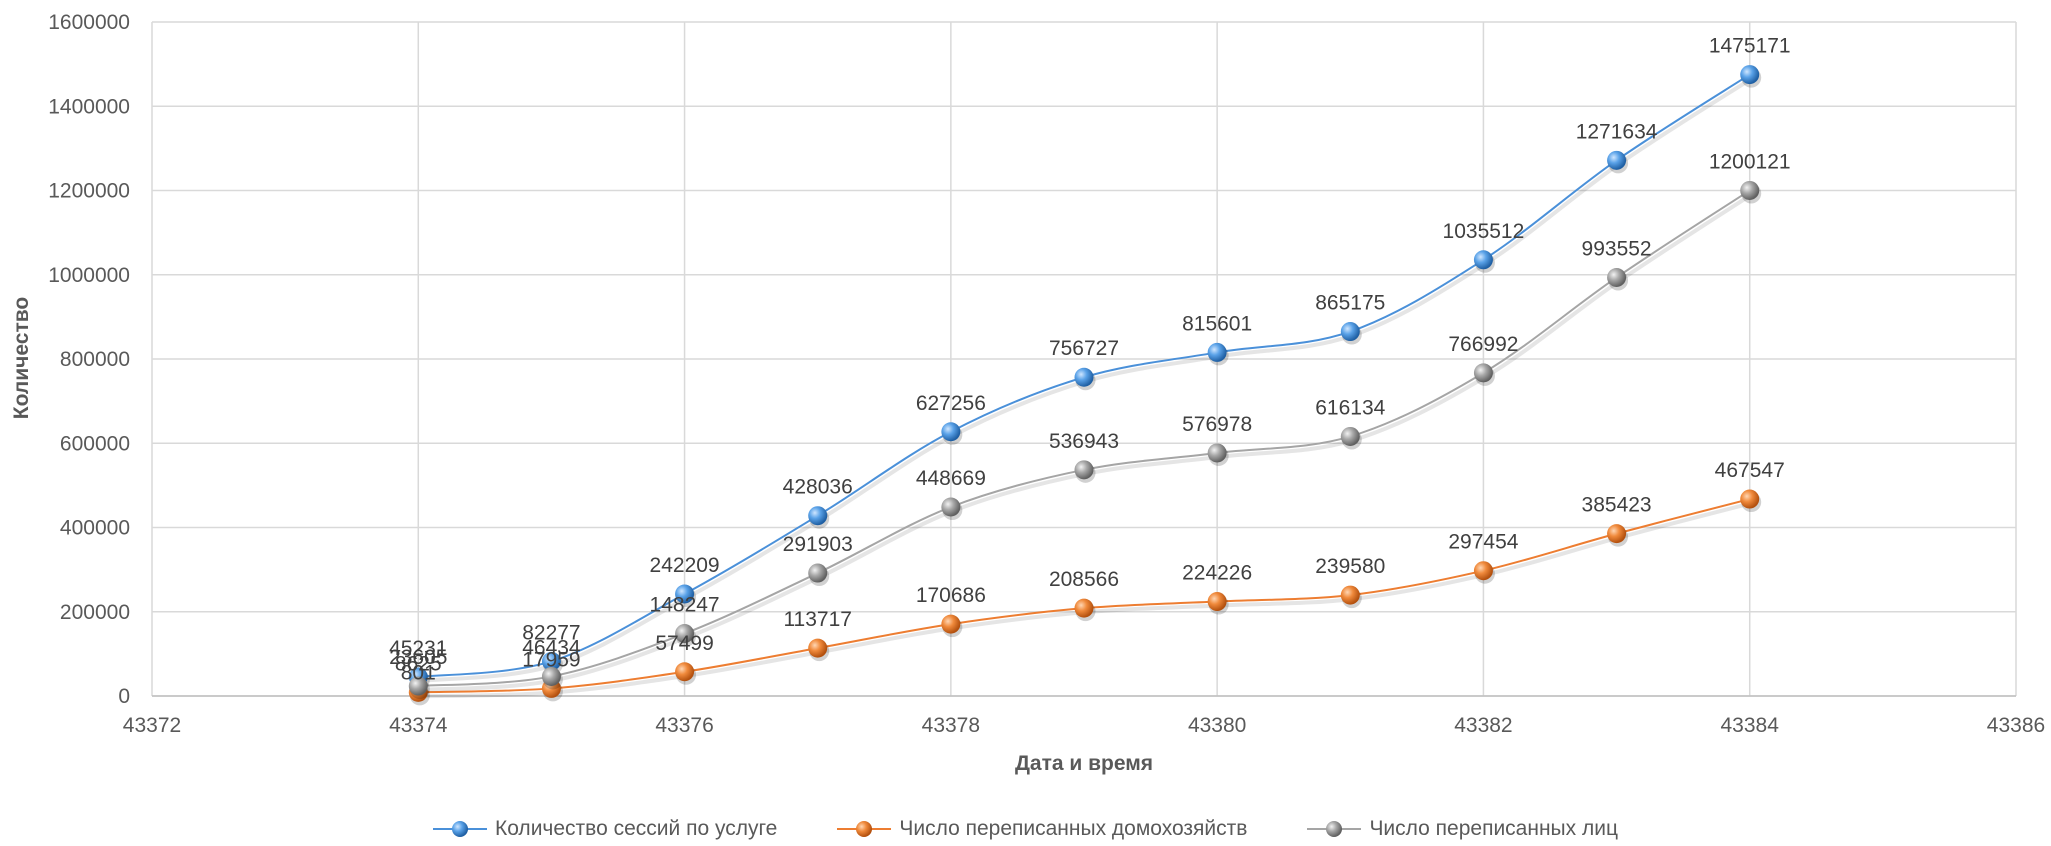 This screenshot has width=2051, height=846. What do you see at coordinates (89, 275) in the screenshot?
I see `y-tick-label: 1000000` at bounding box center [89, 275].